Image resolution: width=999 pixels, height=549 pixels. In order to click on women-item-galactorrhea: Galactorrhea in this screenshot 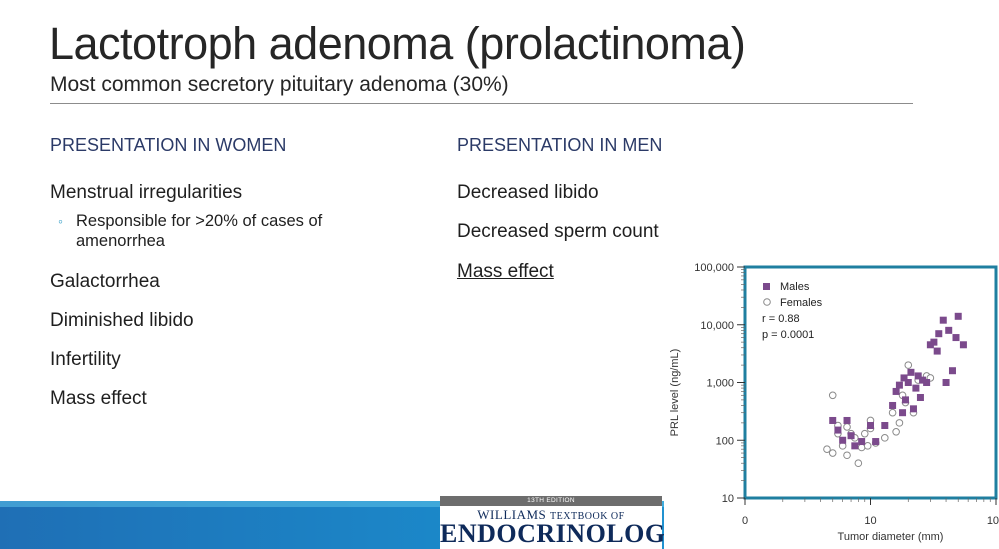, I will do `click(105, 281)`.